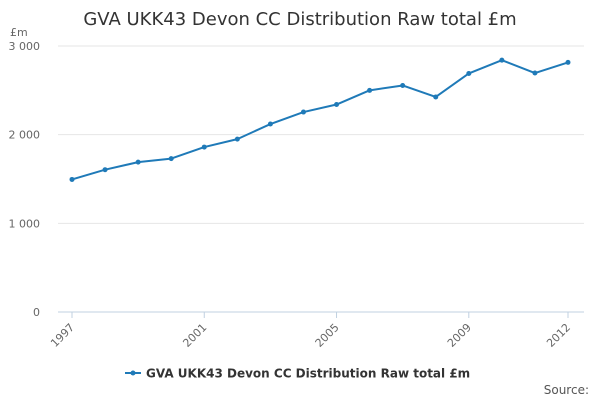 Image resolution: width=600 pixels, height=400 pixels. What do you see at coordinates (133, 373) in the screenshot?
I see `legend-marker-swatch` at bounding box center [133, 373].